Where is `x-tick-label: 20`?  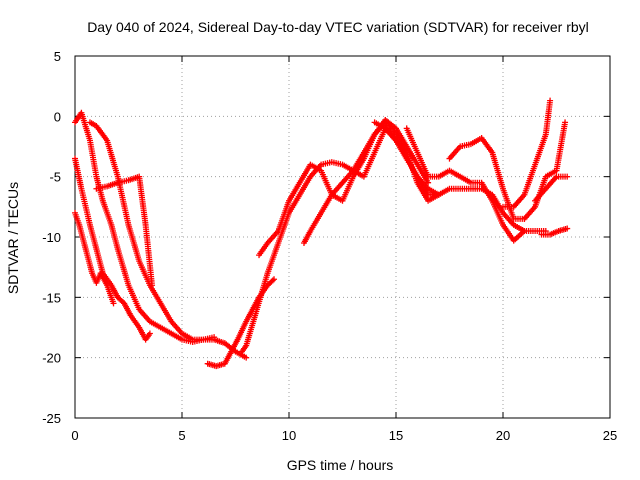 x-tick-label: 20 is located at coordinates (503, 435).